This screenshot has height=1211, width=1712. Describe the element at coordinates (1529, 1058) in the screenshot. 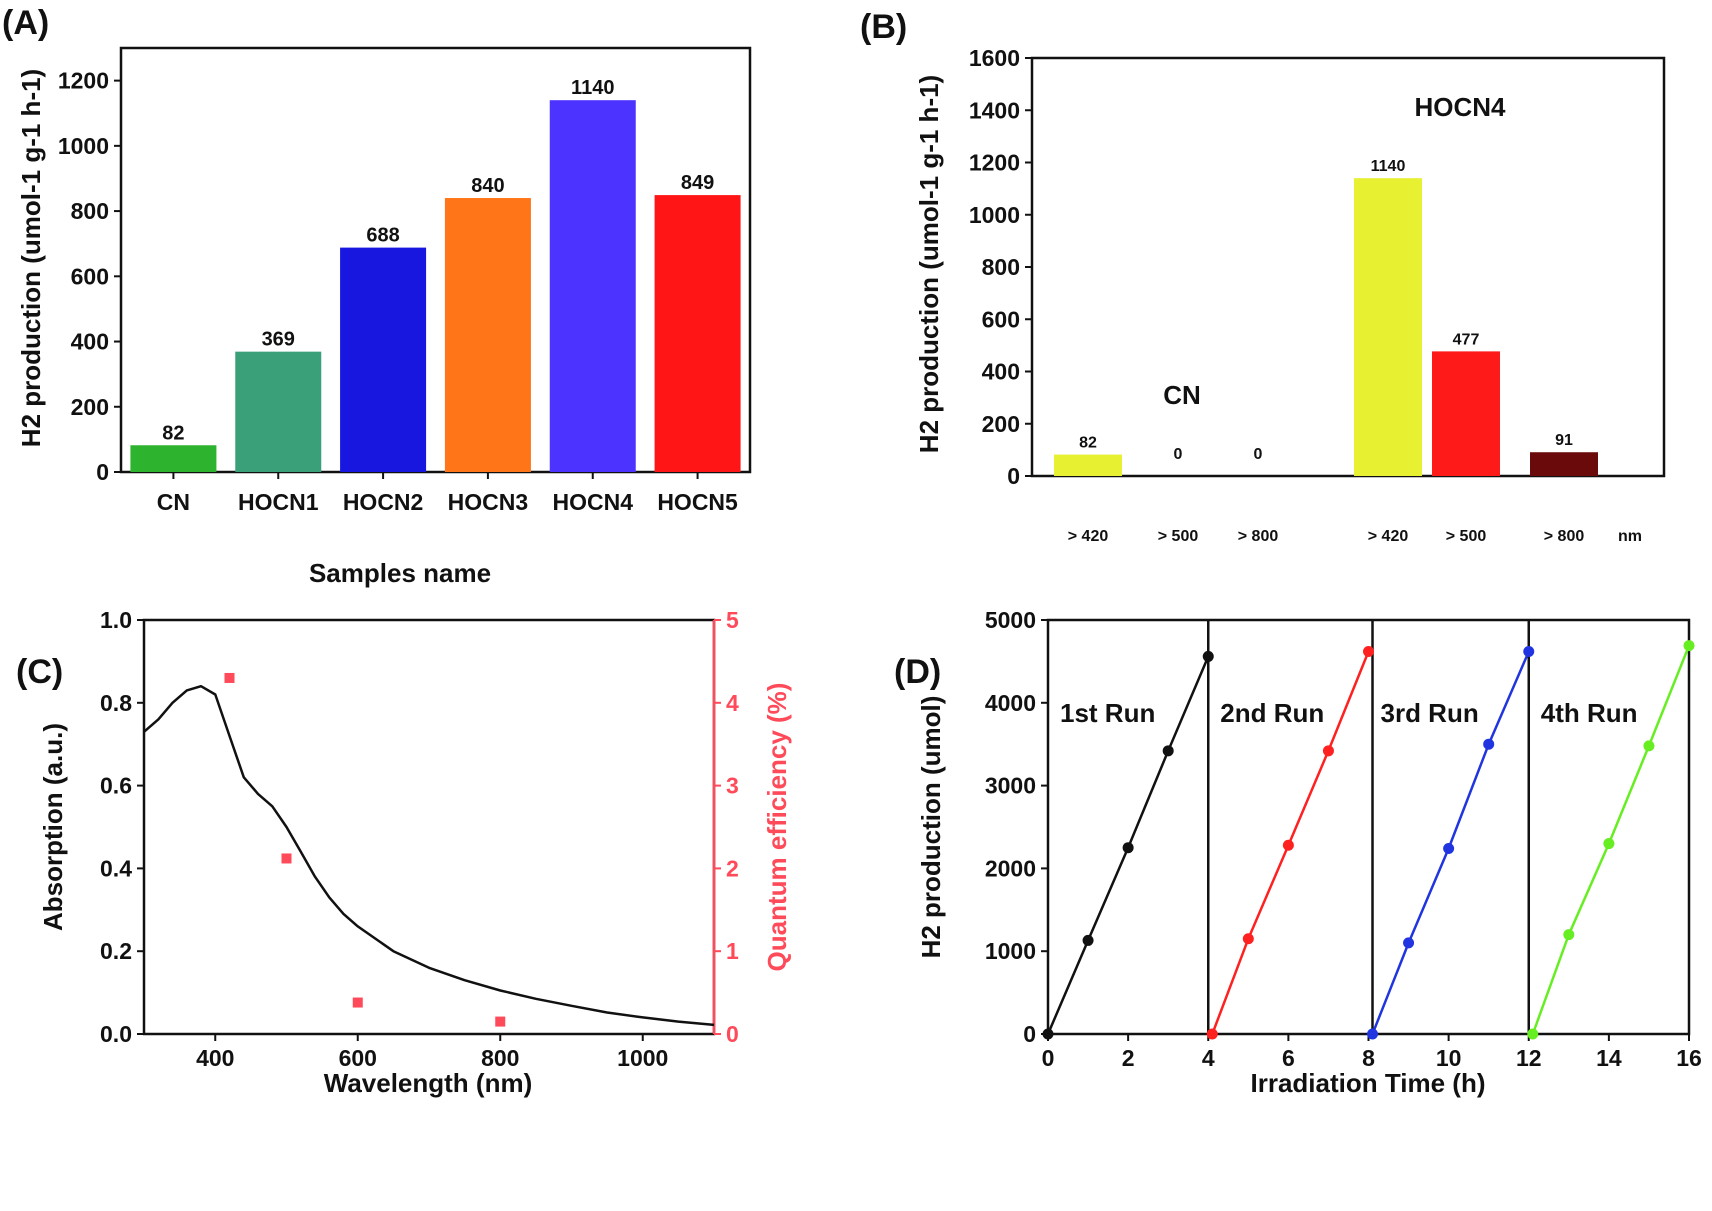

I see `panel-d-x-tick-label: 12` at that location.